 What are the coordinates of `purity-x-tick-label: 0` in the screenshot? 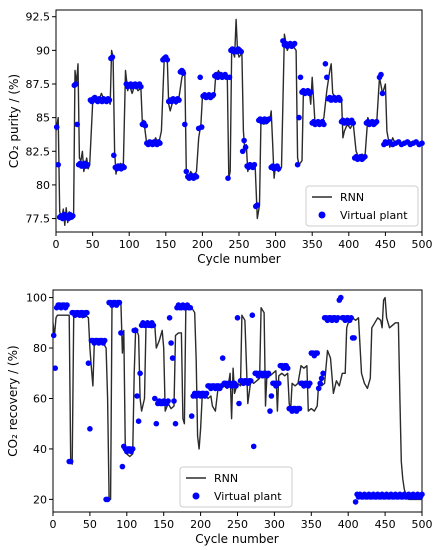 It's located at (56, 244).